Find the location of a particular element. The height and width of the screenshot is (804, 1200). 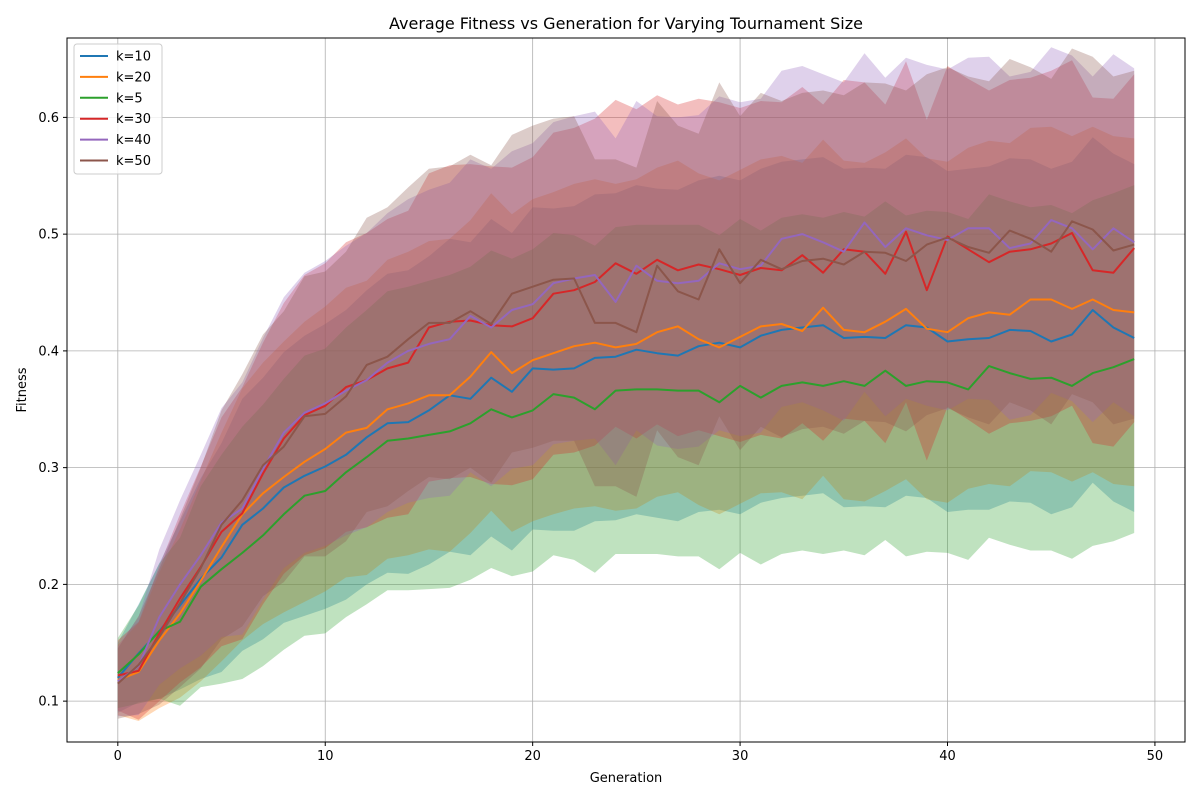

legend-label-k=5: k=5 is located at coordinates (129, 98).